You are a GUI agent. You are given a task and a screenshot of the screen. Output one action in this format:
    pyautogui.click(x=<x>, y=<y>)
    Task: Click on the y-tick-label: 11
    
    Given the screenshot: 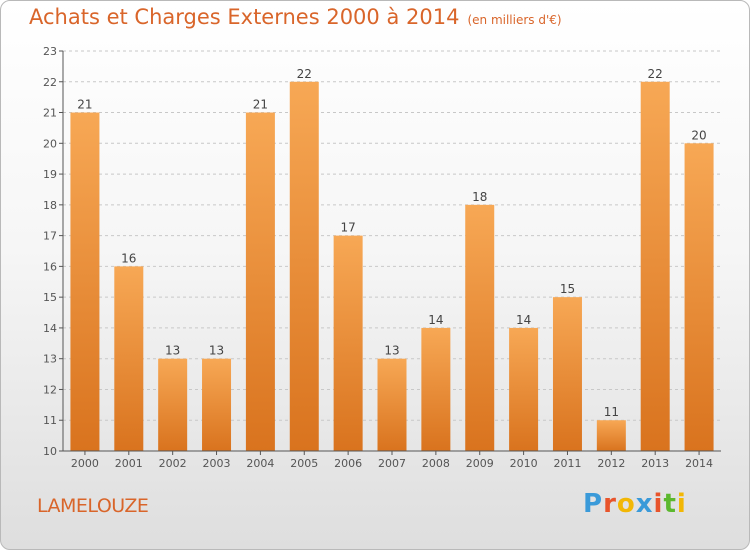 What is the action you would take?
    pyautogui.click(x=50, y=420)
    